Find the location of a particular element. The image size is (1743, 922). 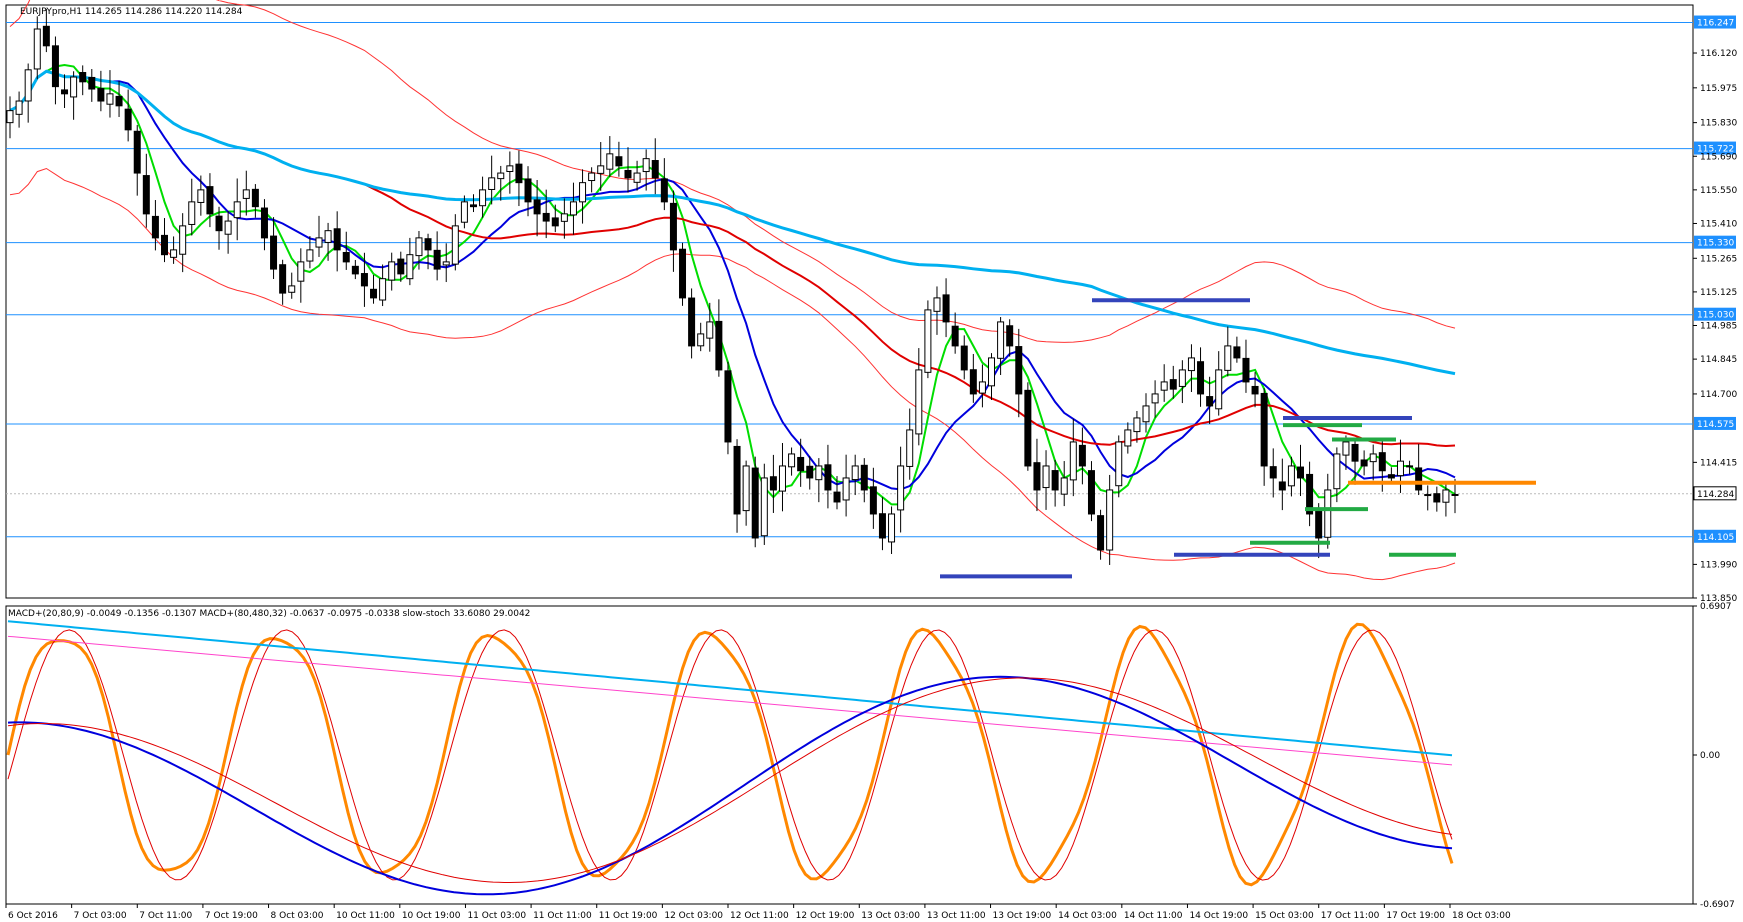

macd-slow-line is located at coordinates (730, 688).